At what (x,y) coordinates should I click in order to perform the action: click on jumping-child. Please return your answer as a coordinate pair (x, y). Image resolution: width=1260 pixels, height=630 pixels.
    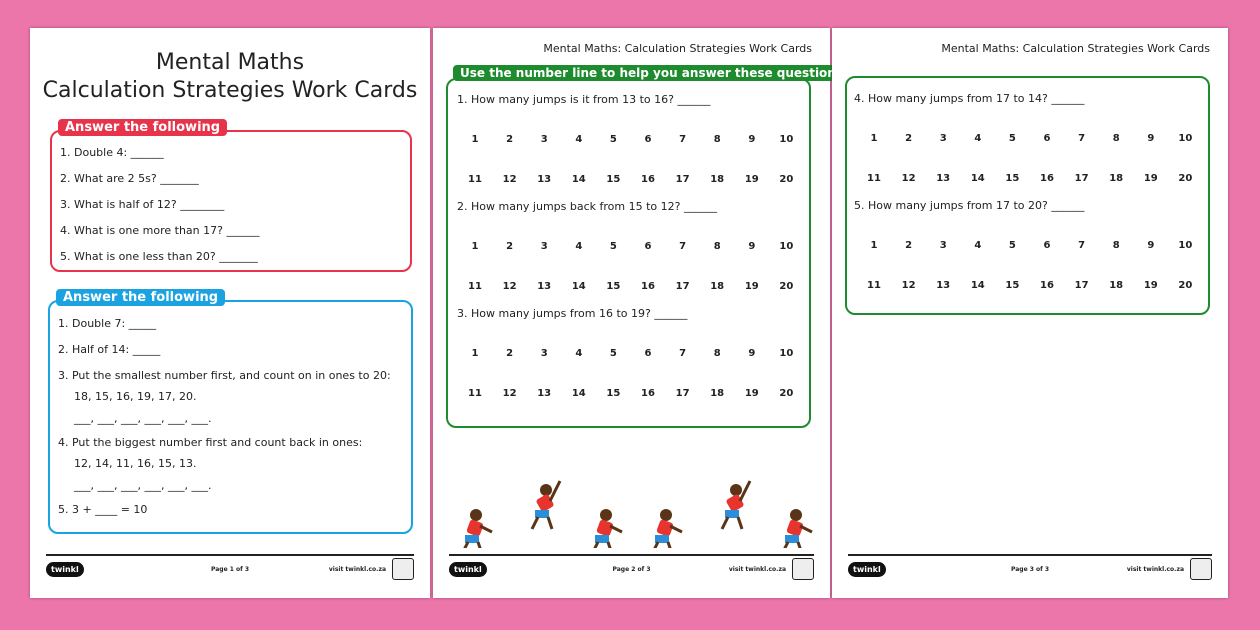
    Looking at the image, I should click on (478, 528).